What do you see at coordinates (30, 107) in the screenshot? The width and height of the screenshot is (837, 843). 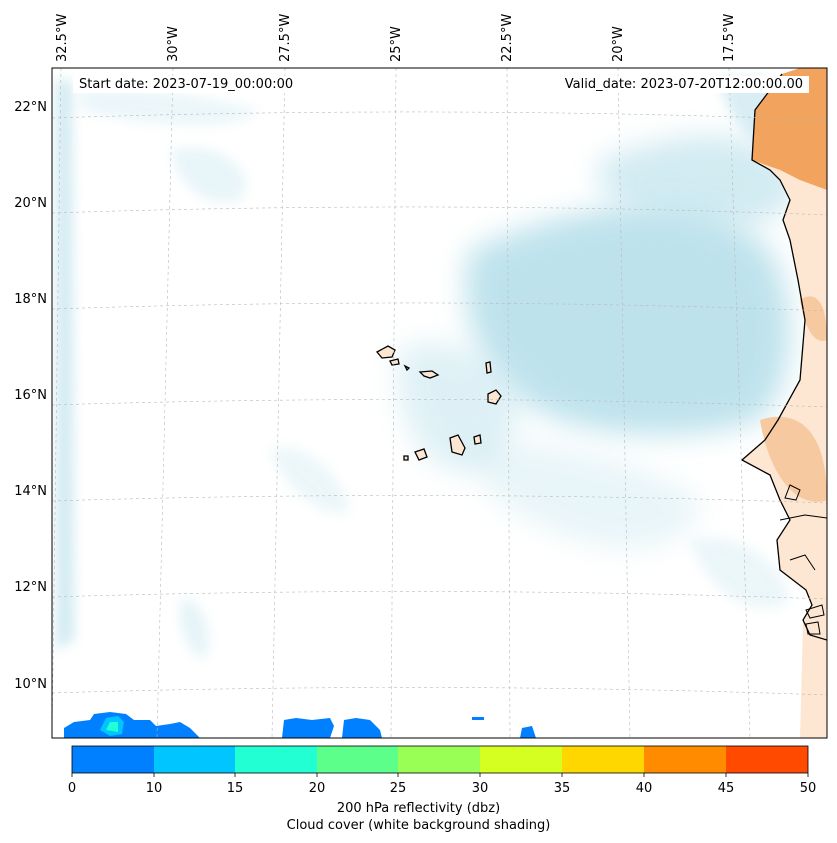 I see `lat-label-22: 22°N` at bounding box center [30, 107].